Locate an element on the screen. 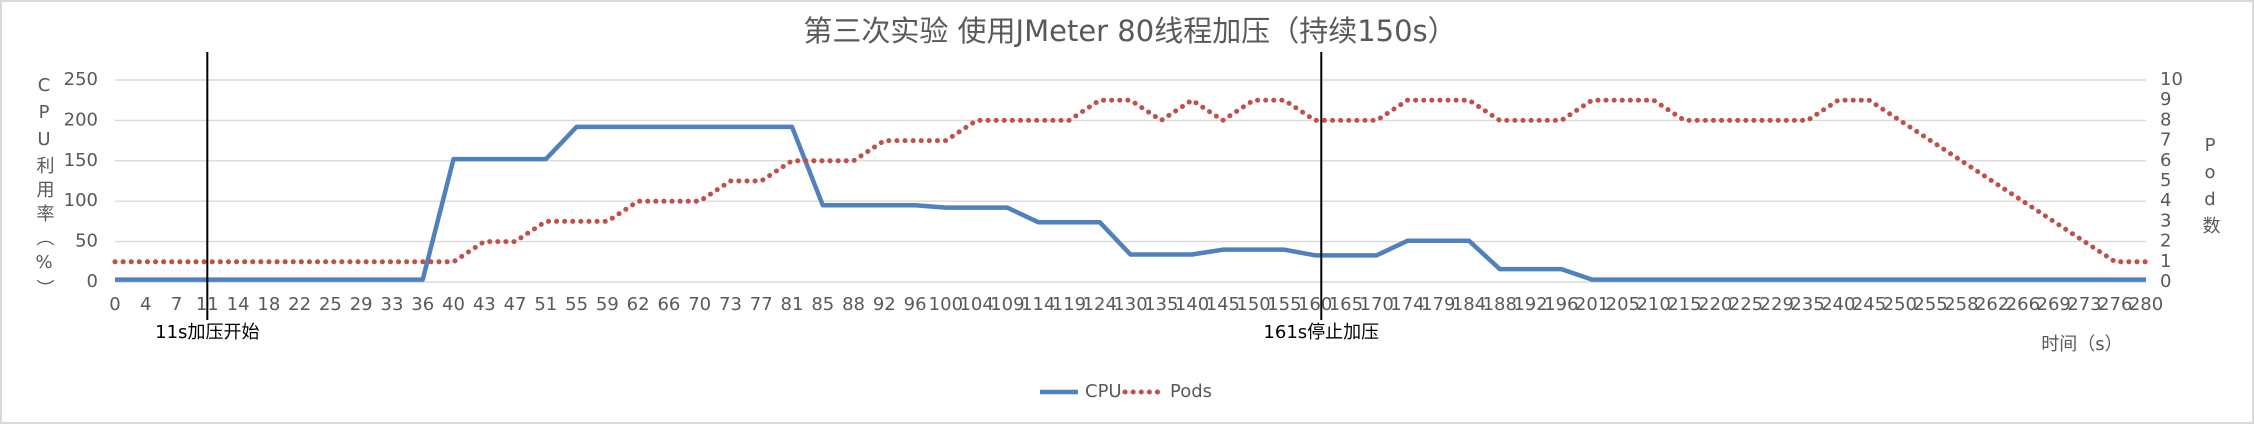 Image resolution: width=2254 pixels, height=424 pixels. x-tick-label: 109 is located at coordinates (1007, 304).